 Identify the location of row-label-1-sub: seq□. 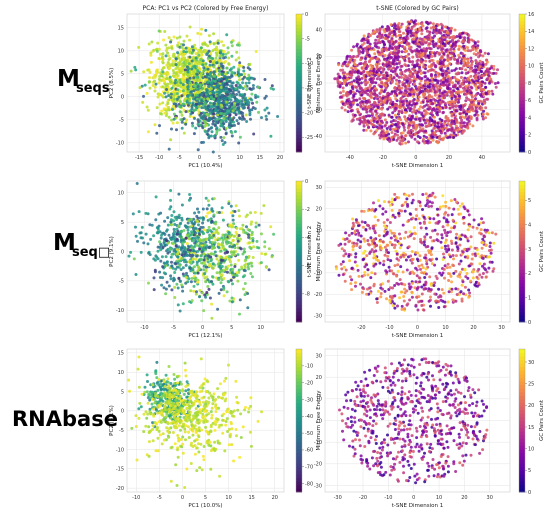
(91, 252).